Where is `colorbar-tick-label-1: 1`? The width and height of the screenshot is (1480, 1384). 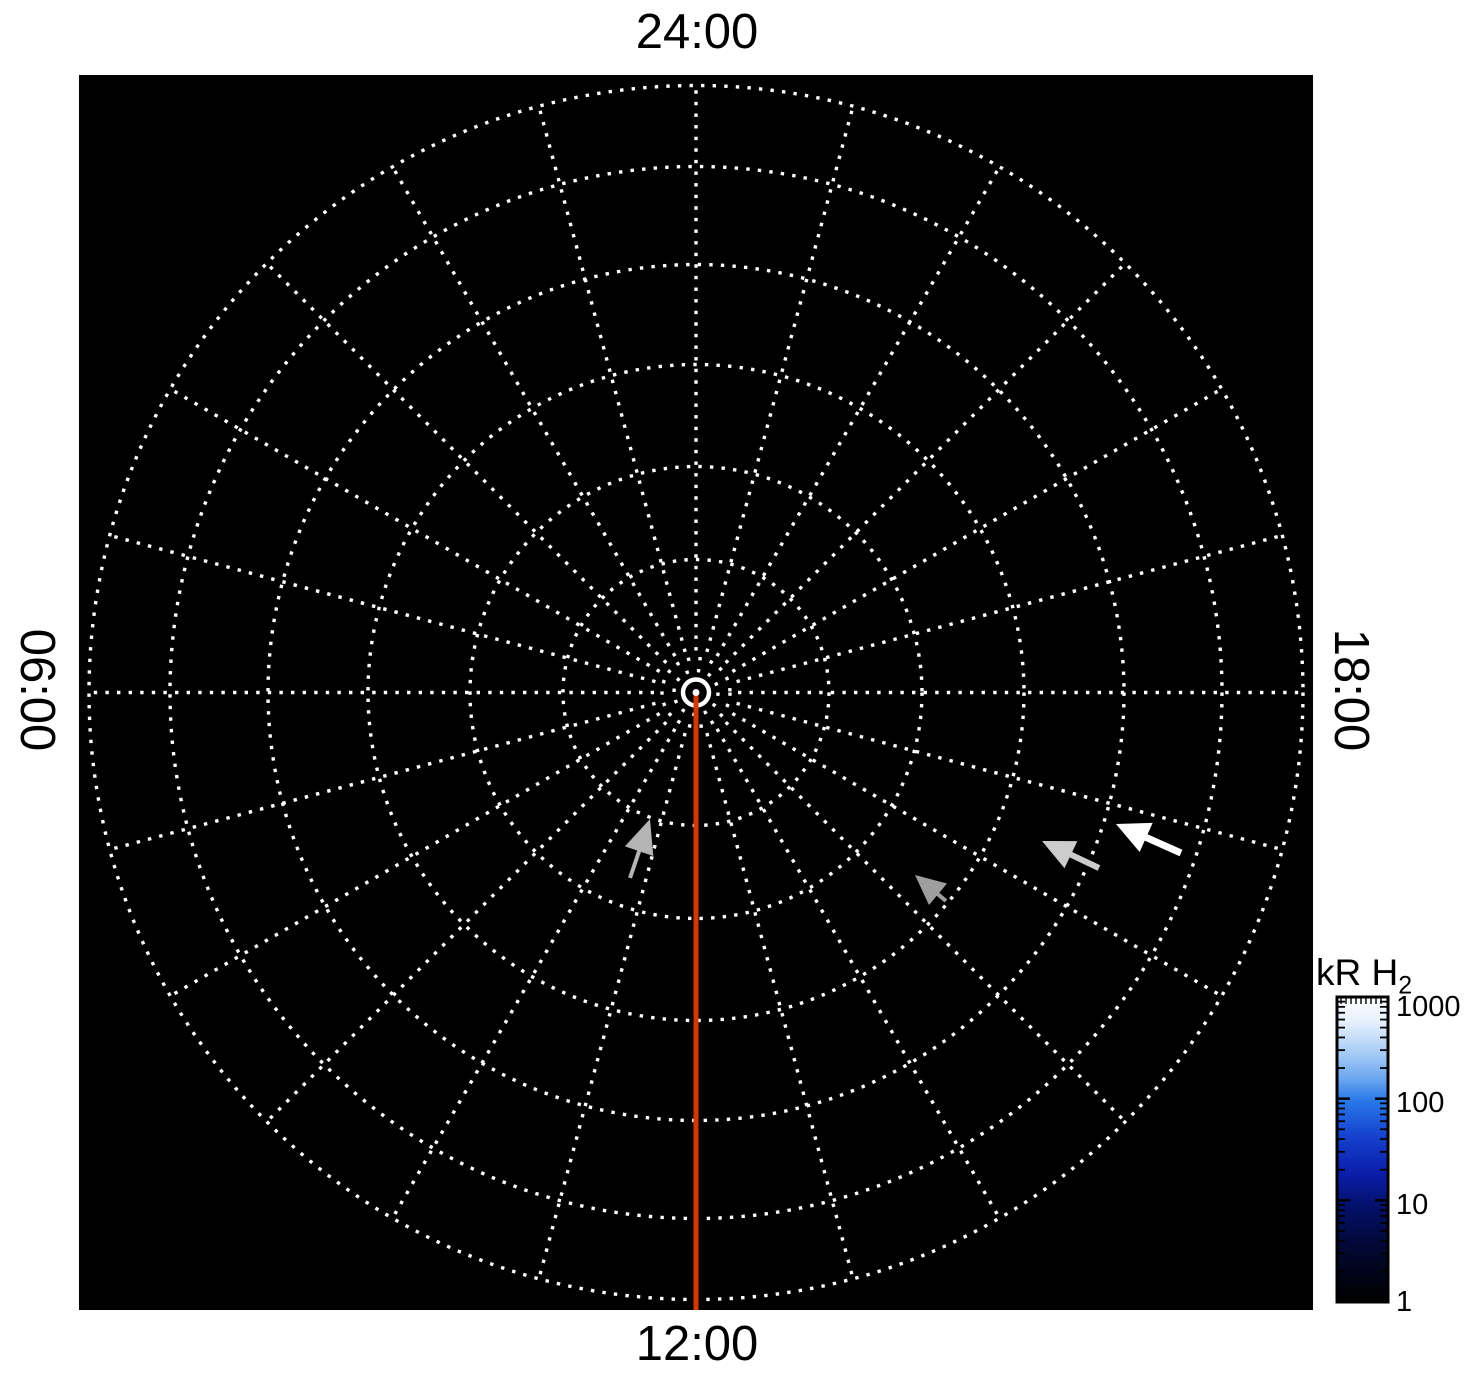 colorbar-tick-label-1: 1 is located at coordinates (1404, 1302).